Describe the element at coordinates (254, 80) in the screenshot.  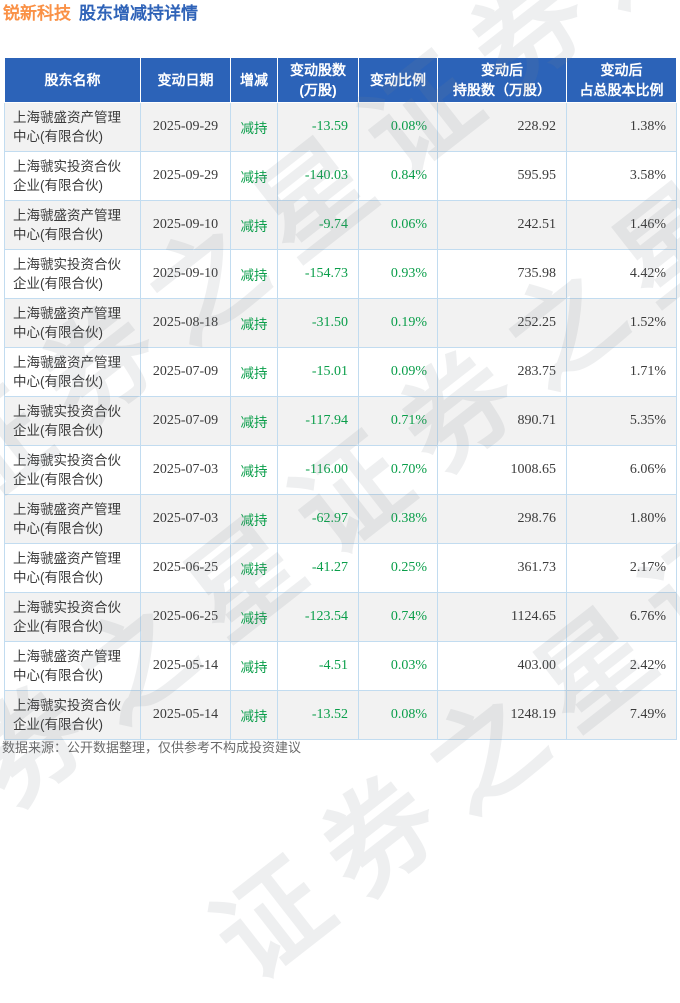
I see `column-header-direction: 增减` at that location.